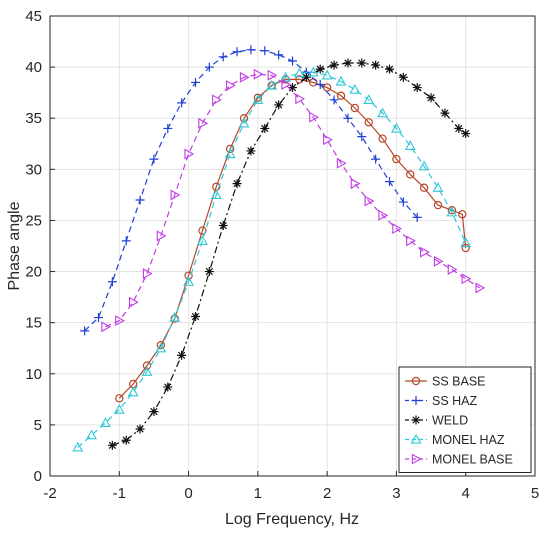 Image resolution: width=550 pixels, height=541 pixels. Describe the element at coordinates (33, 67) in the screenshot. I see `y-tick-label: 40` at that location.